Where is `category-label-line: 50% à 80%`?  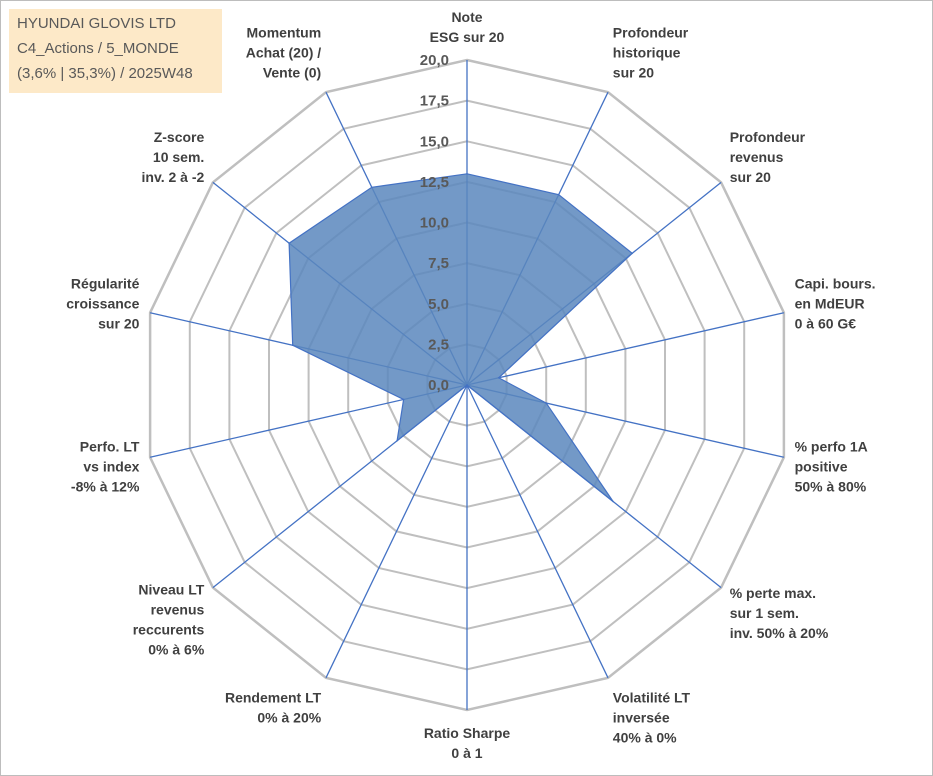
category-label-line: 50% à 80% is located at coordinates (831, 486).